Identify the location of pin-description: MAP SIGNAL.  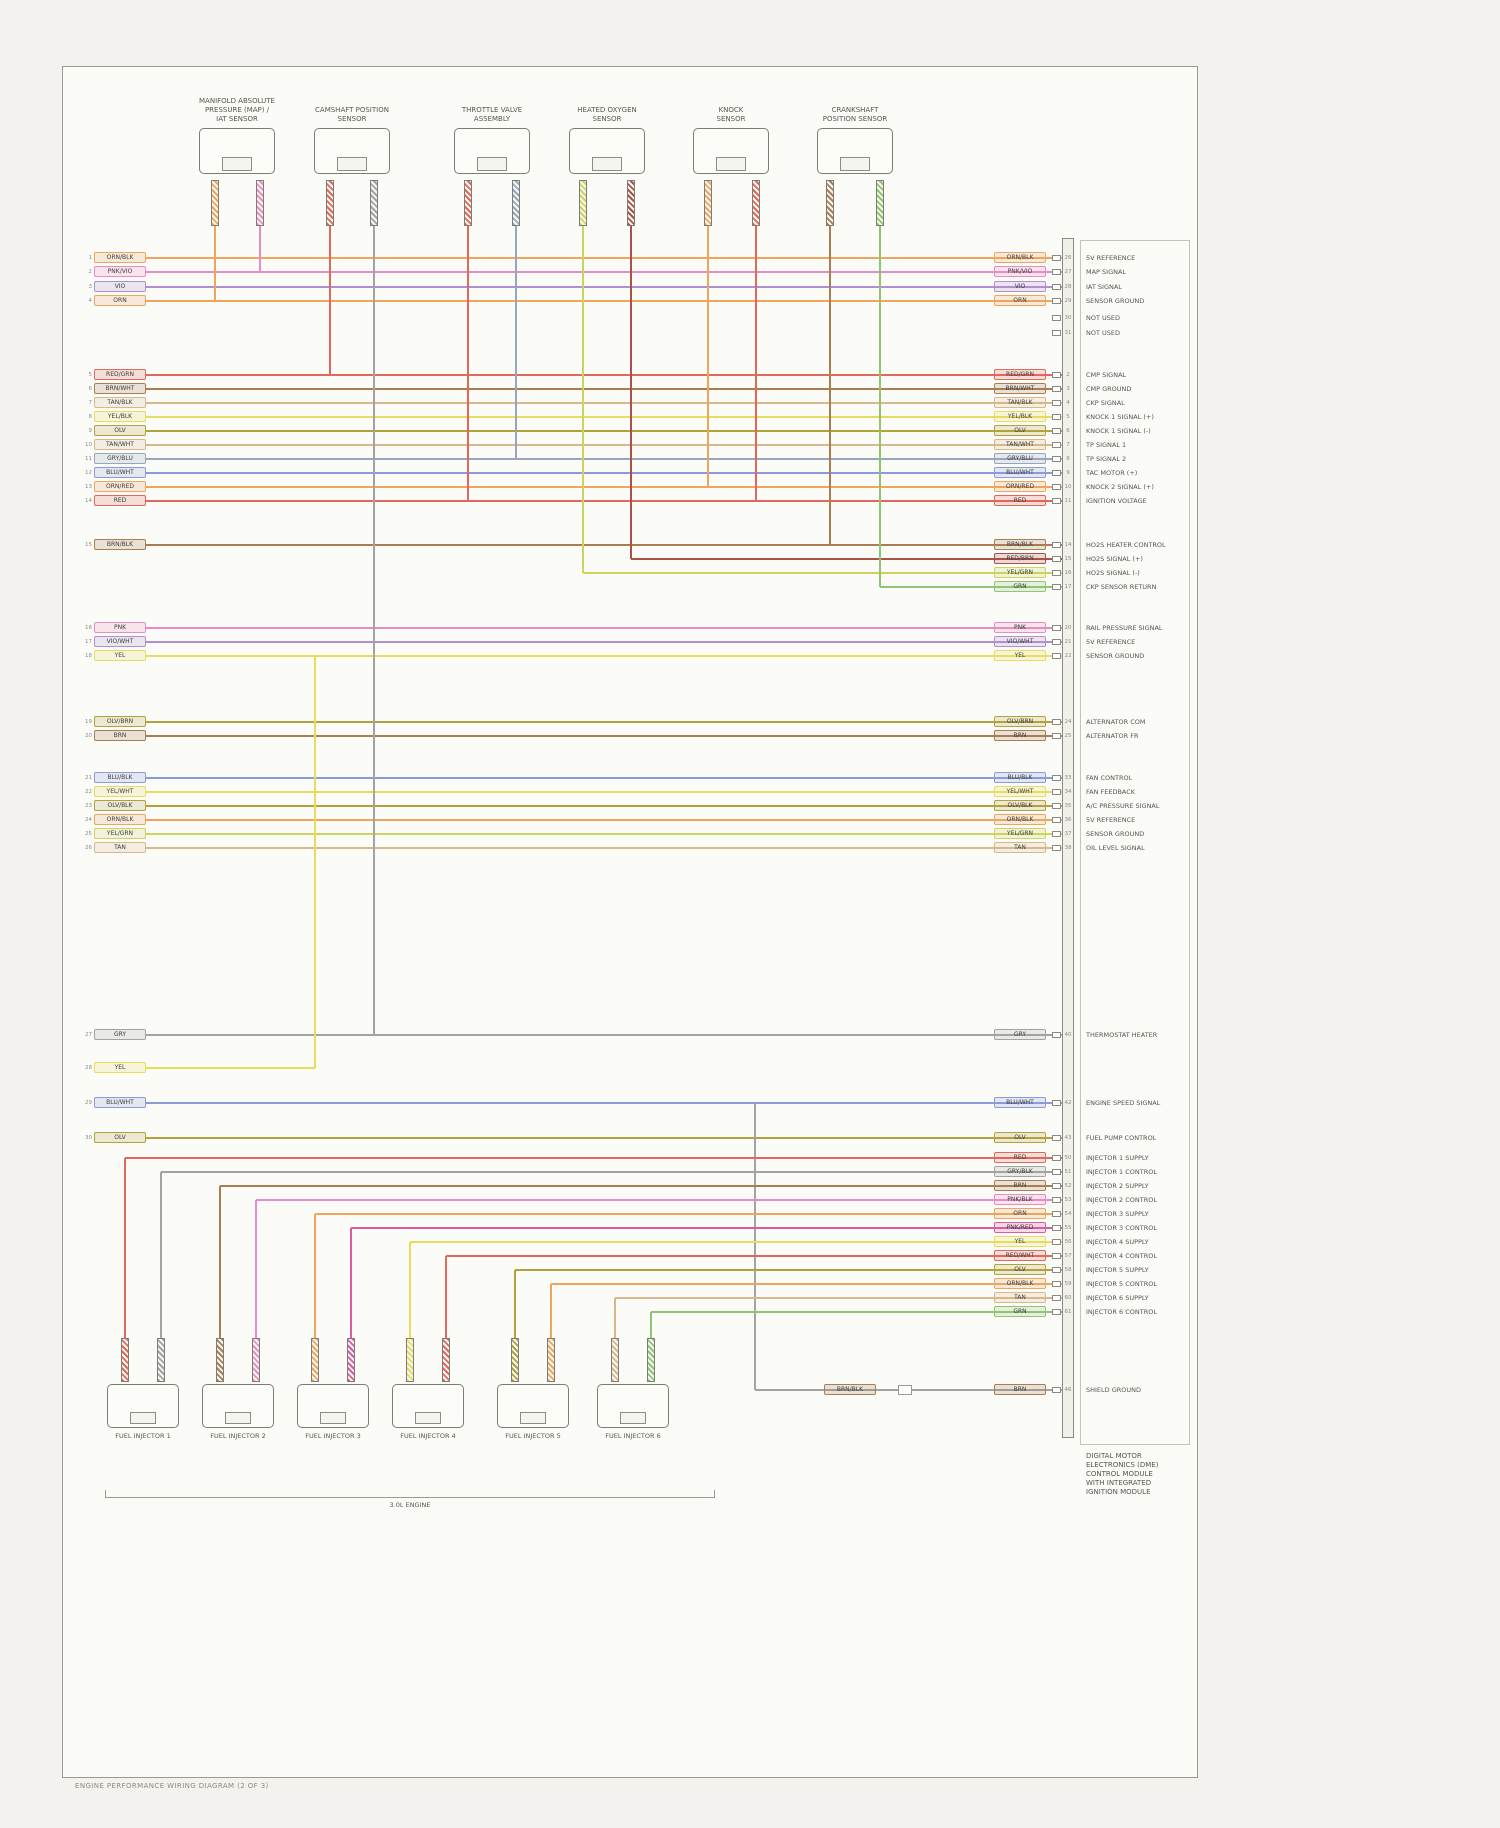
(1106, 272).